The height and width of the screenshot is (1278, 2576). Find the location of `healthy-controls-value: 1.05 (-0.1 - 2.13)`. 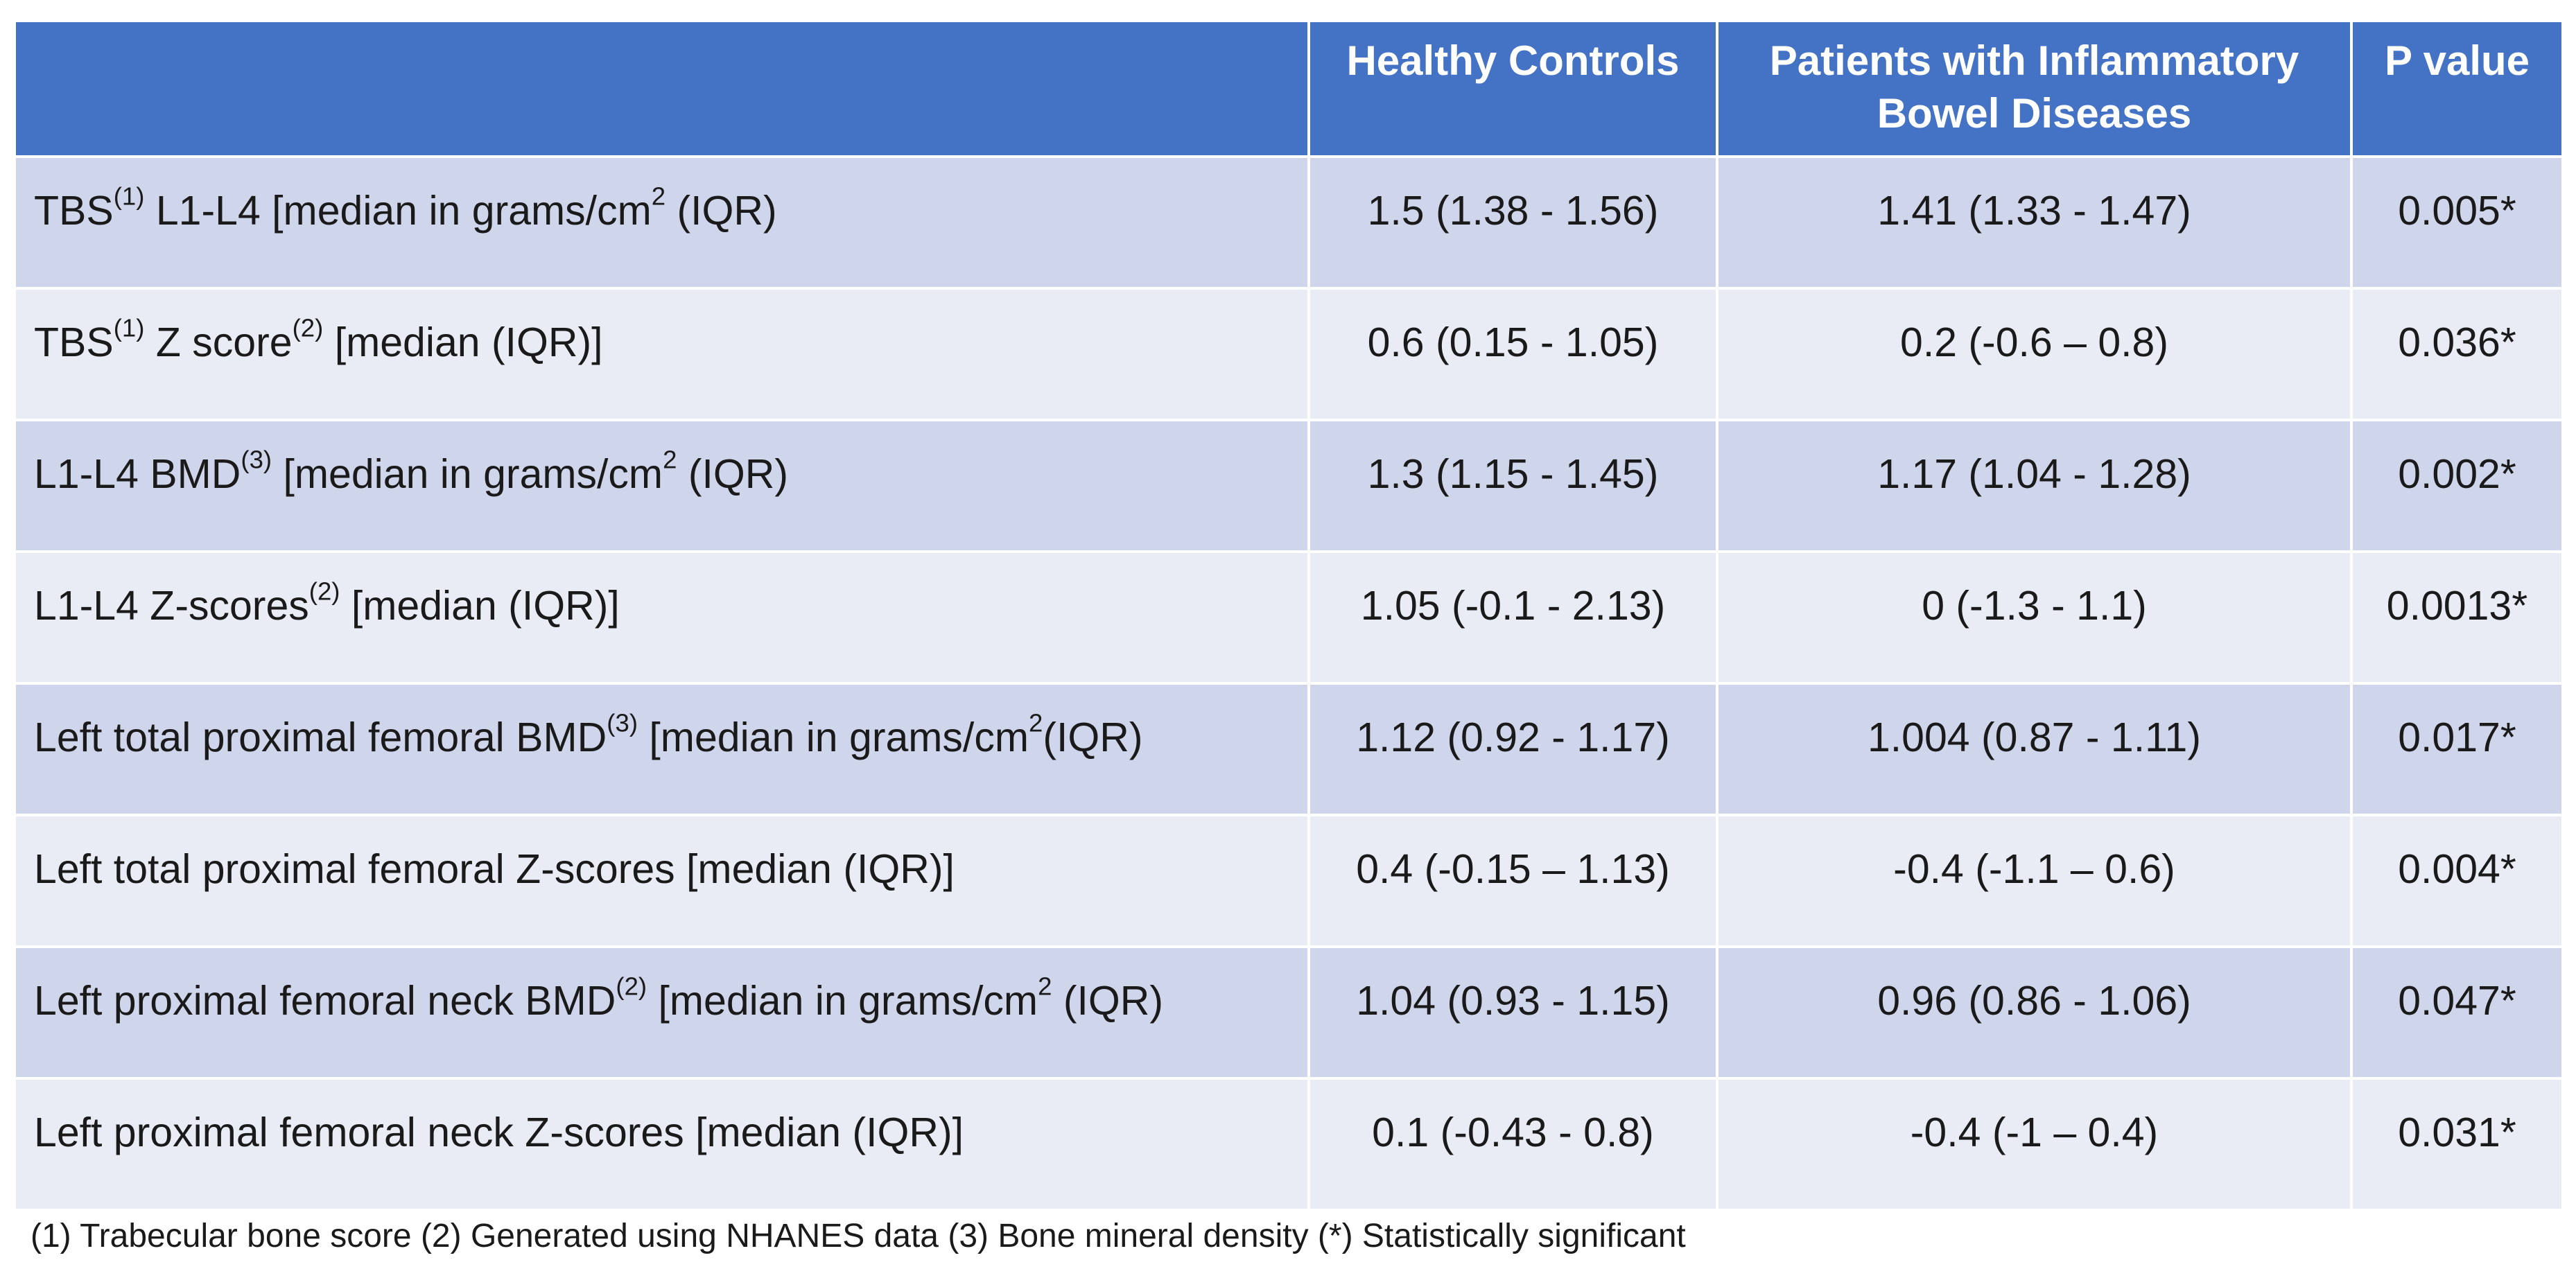

healthy-controls-value: 1.05 (-0.1 - 2.13) is located at coordinates (1512, 617).